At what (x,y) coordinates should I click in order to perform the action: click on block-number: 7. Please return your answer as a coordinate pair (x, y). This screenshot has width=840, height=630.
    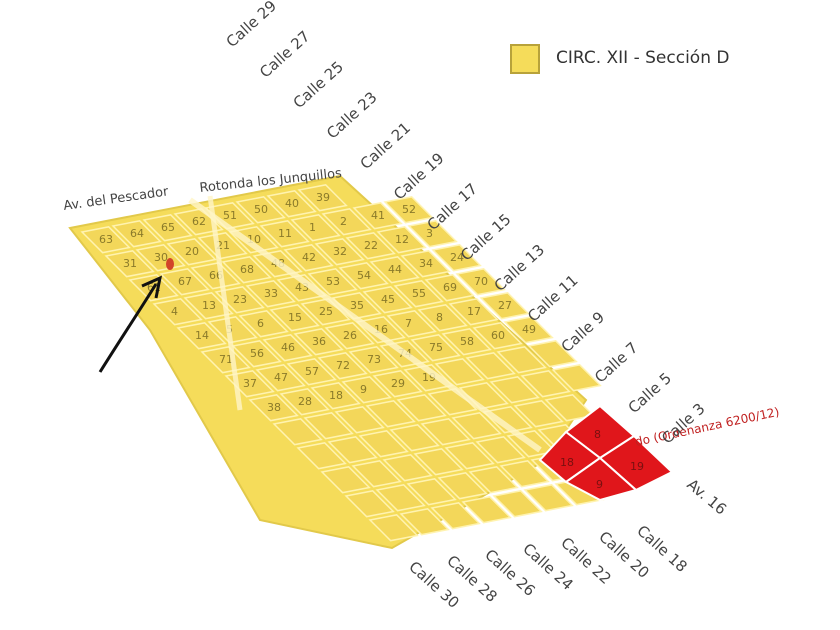
    Looking at the image, I should click on (408, 323).